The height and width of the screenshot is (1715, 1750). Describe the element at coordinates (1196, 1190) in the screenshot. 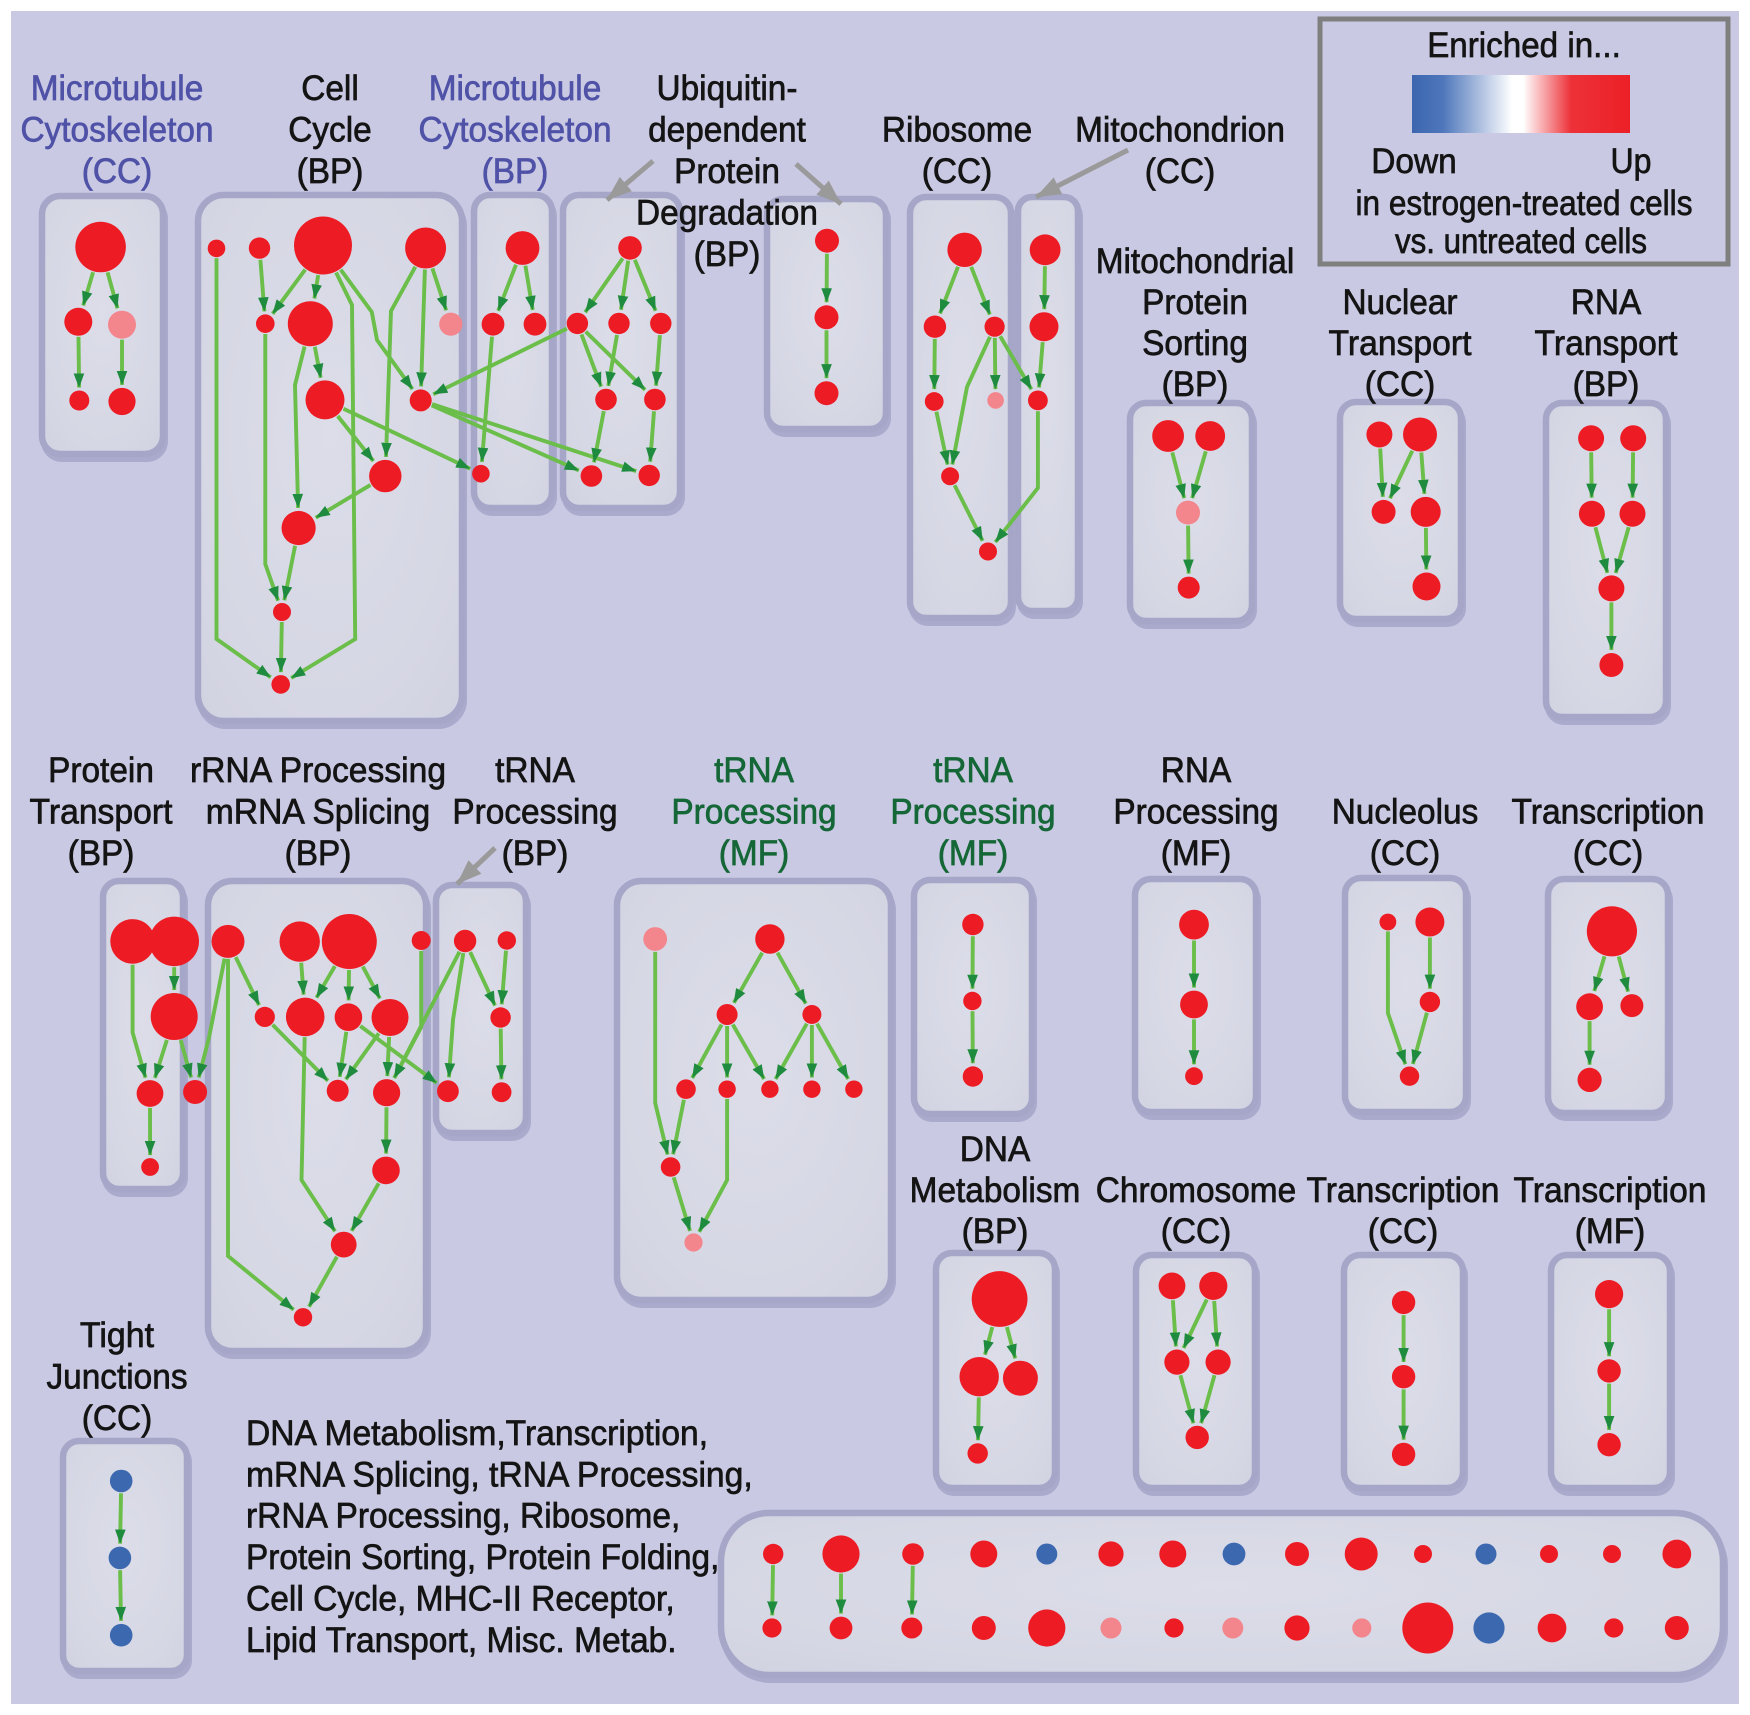

I see `svg-text: Chromosome` at that location.